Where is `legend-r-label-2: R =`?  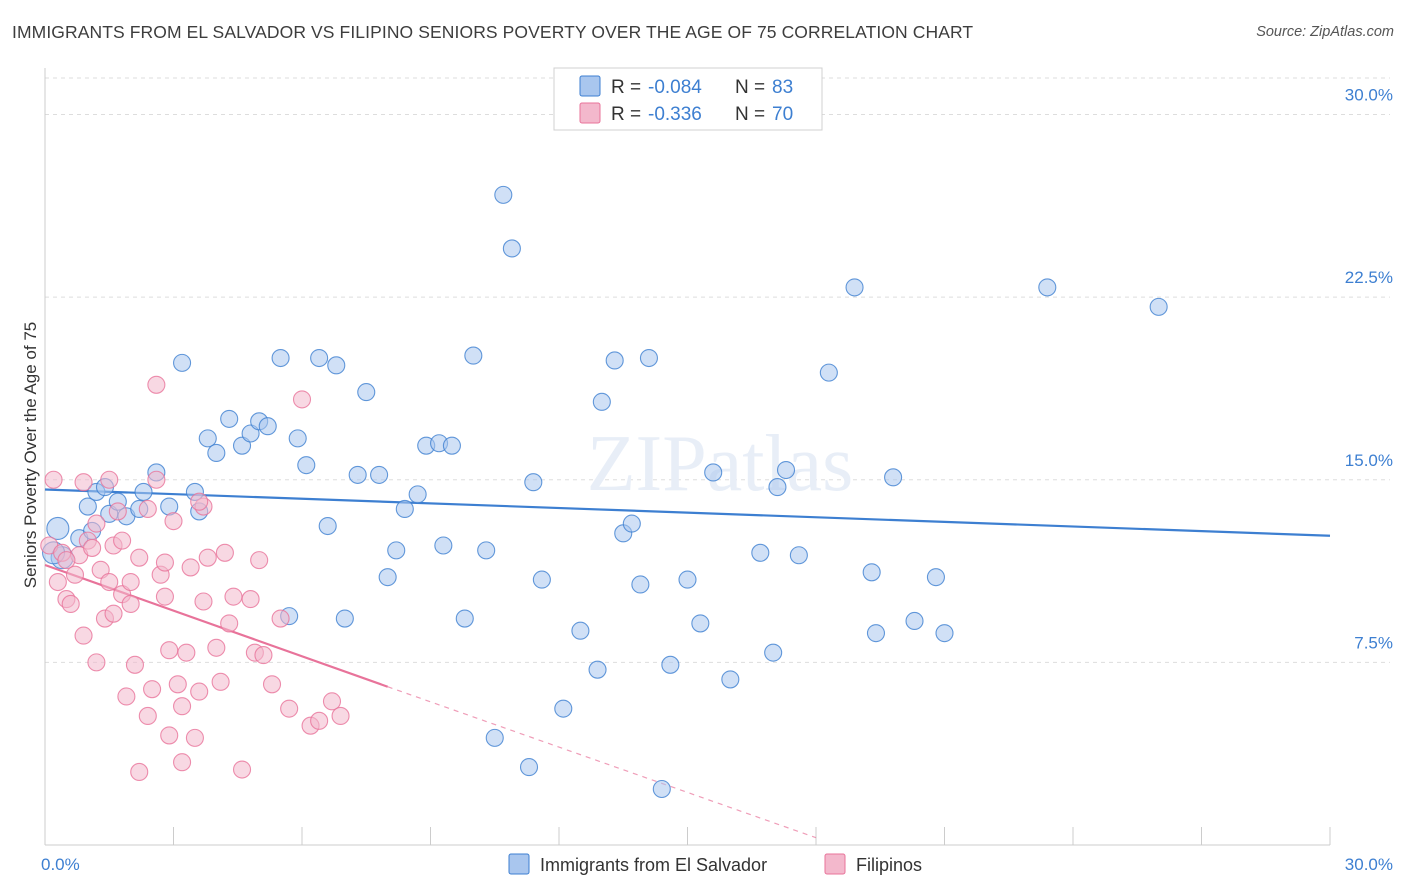 legend-r-label-2: R = is located at coordinates (626, 114).